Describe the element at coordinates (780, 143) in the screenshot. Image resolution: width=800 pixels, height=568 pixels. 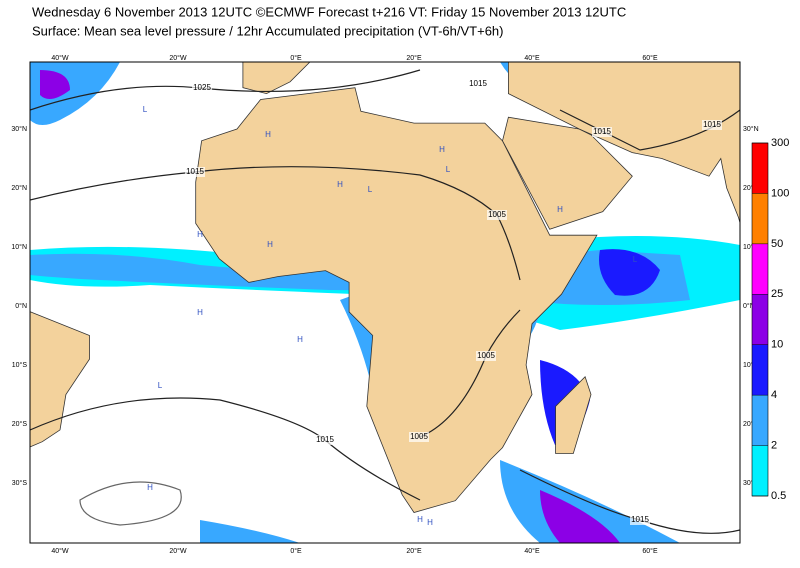
I see `legend-label: 300` at that location.